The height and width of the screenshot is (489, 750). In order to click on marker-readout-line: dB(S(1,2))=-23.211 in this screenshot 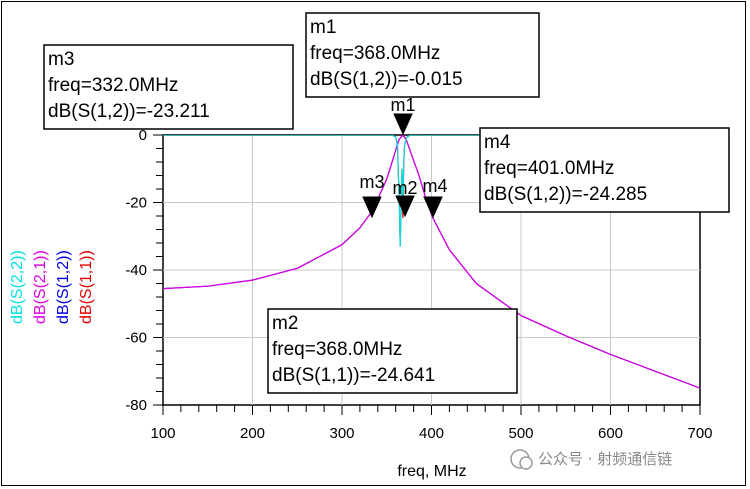, I will do `click(129, 111)`.